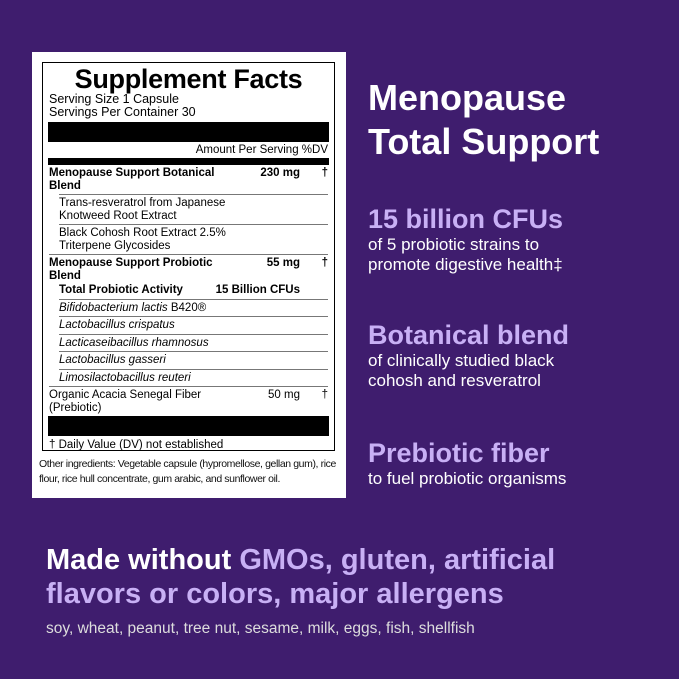  Describe the element at coordinates (122, 112) in the screenshot. I see `servings-per-container: Servings Per Container 30` at that location.